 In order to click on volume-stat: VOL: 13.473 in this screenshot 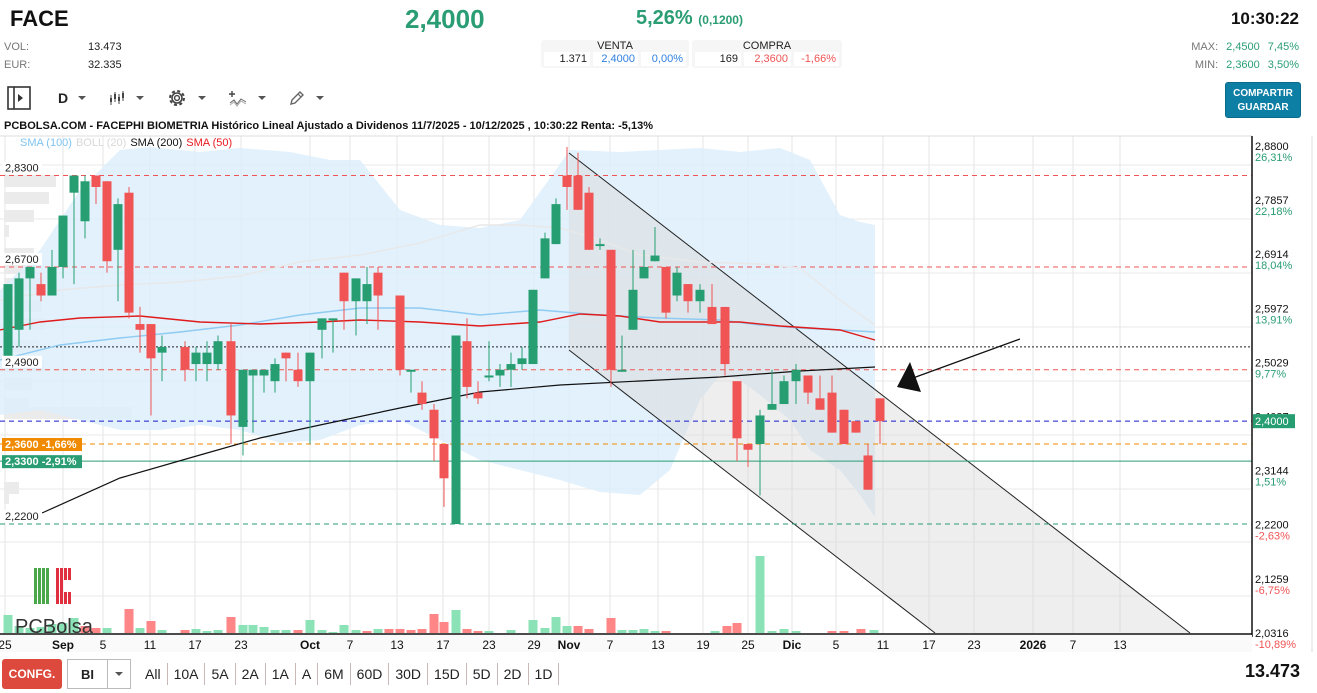, I will do `click(74, 47)`.